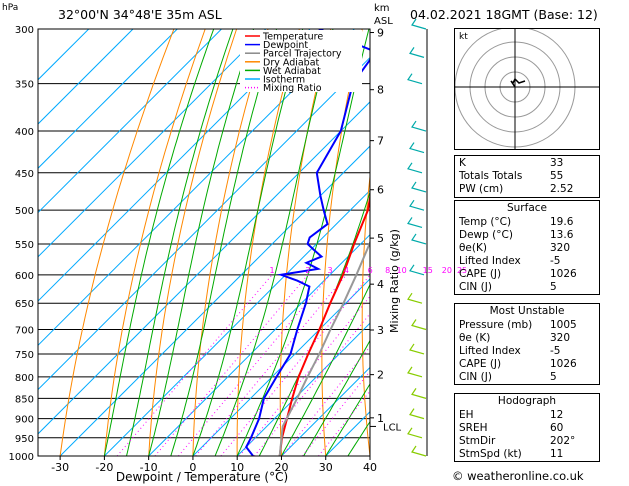  Describe the element at coordinates (192, 467) in the screenshot. I see `temp-tick-label: 0` at that location.